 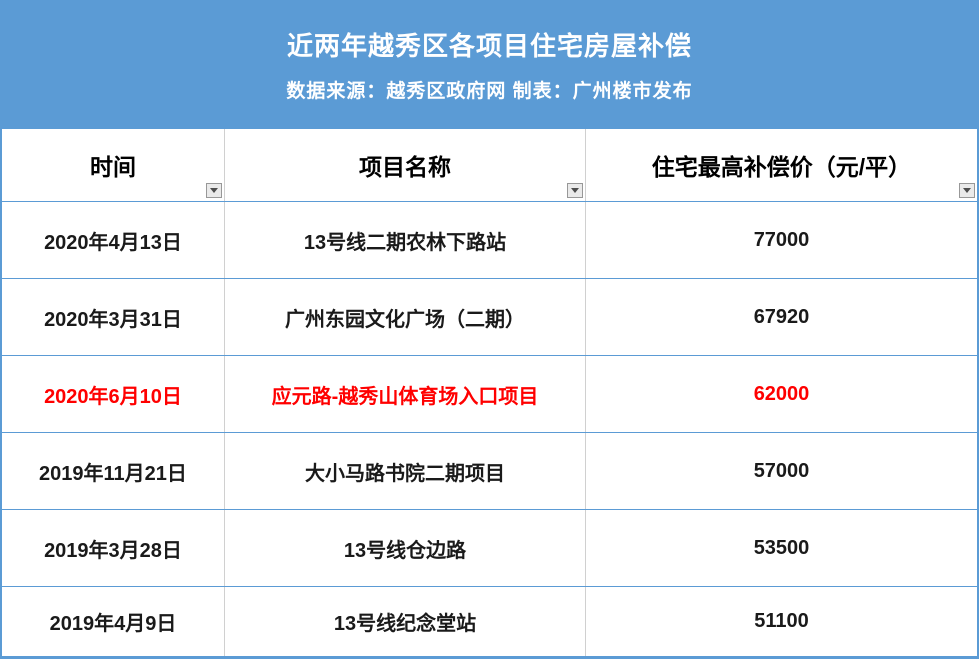 I want to click on cell-date: 2020年3月31日, so click(x=113, y=317).